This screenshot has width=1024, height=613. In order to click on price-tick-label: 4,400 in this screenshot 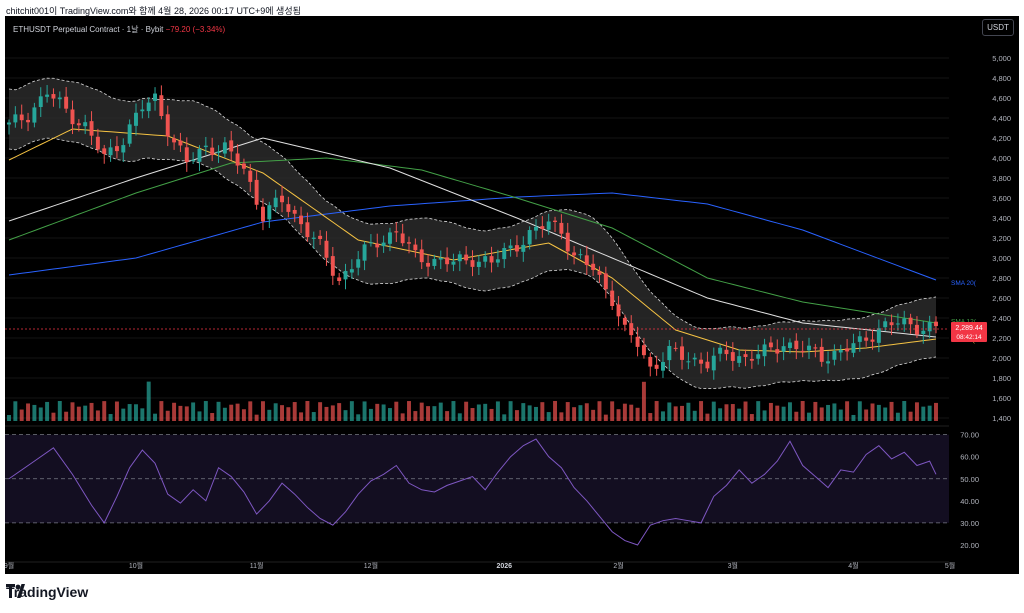, I will do `click(1001, 118)`.